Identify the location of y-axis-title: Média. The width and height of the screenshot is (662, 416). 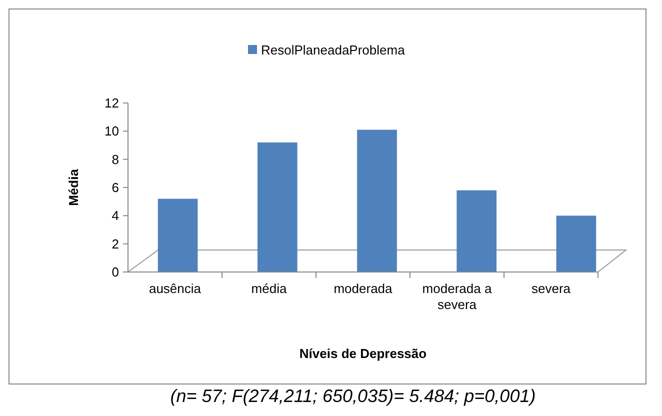
(73, 187).